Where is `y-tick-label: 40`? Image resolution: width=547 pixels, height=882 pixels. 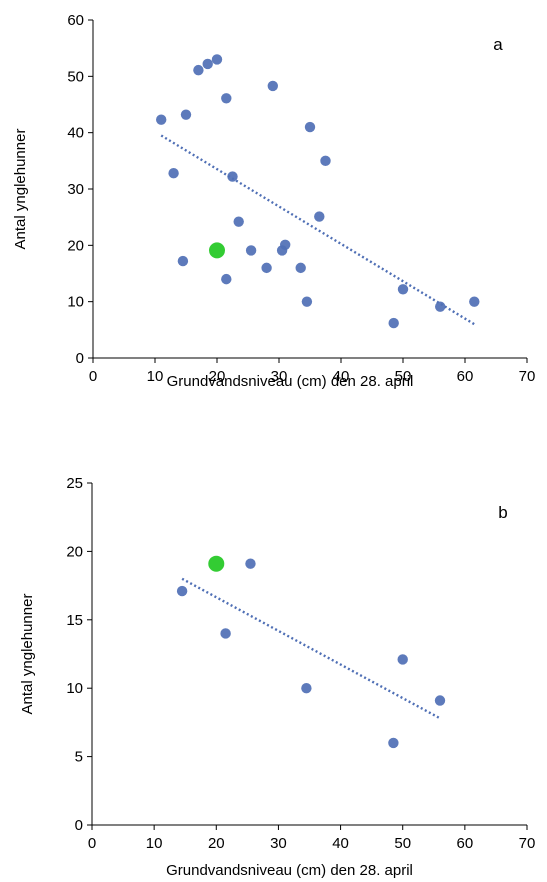
y-tick-label: 40 is located at coordinates (75, 133).